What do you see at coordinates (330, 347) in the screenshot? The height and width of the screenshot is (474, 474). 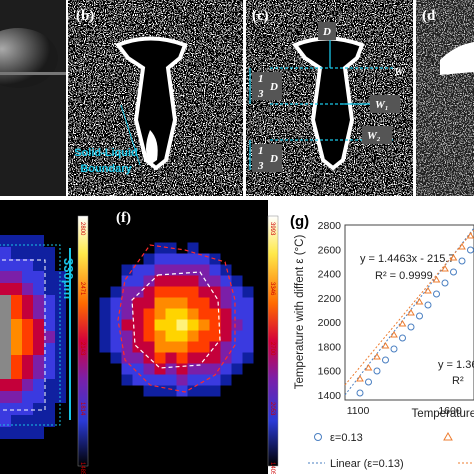 I see `y-tick-label: 1800` at bounding box center [330, 347].